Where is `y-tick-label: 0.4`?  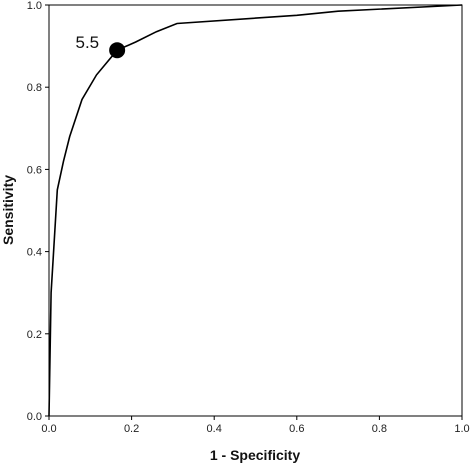
y-tick-label: 0.4 is located at coordinates (34, 253).